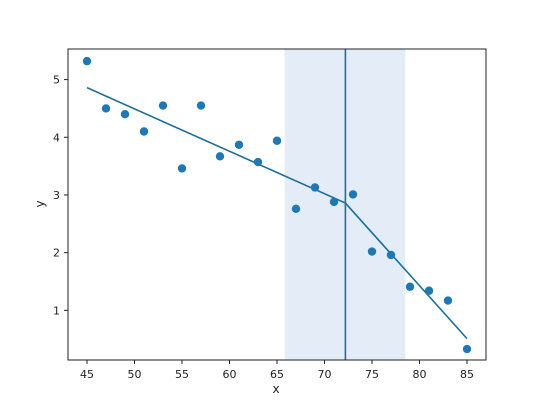 The image size is (540, 405). Describe the element at coordinates (87, 374) in the screenshot. I see `x-tick-label: 45` at that location.